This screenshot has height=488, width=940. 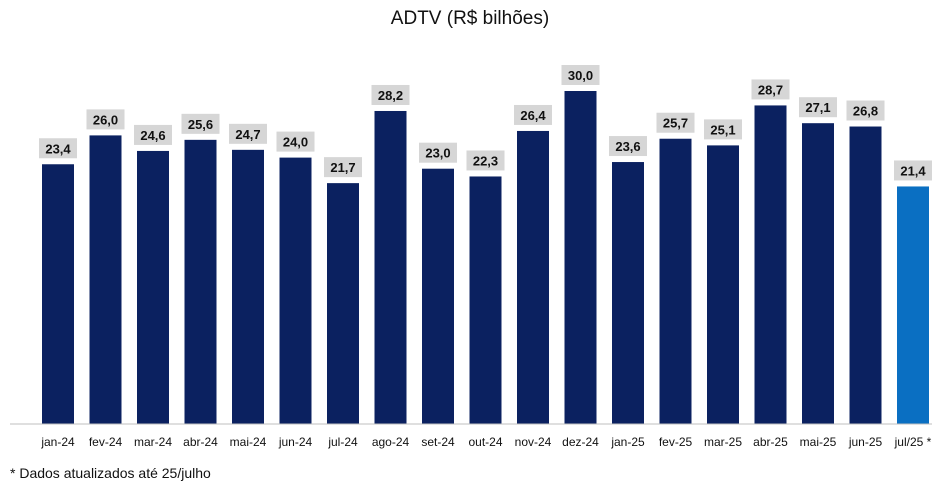 I want to click on data-label-4: 24,7, so click(x=248, y=133).